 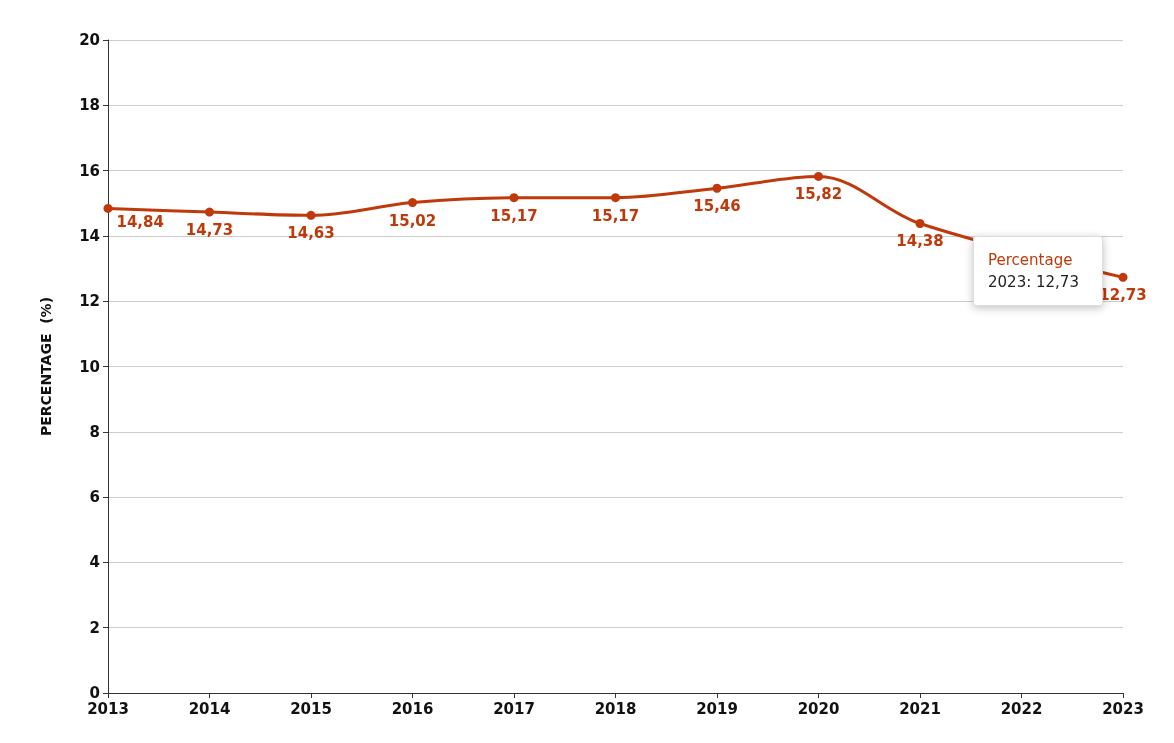 I want to click on annotation: 2023: 12,73, so click(x=1034, y=282).